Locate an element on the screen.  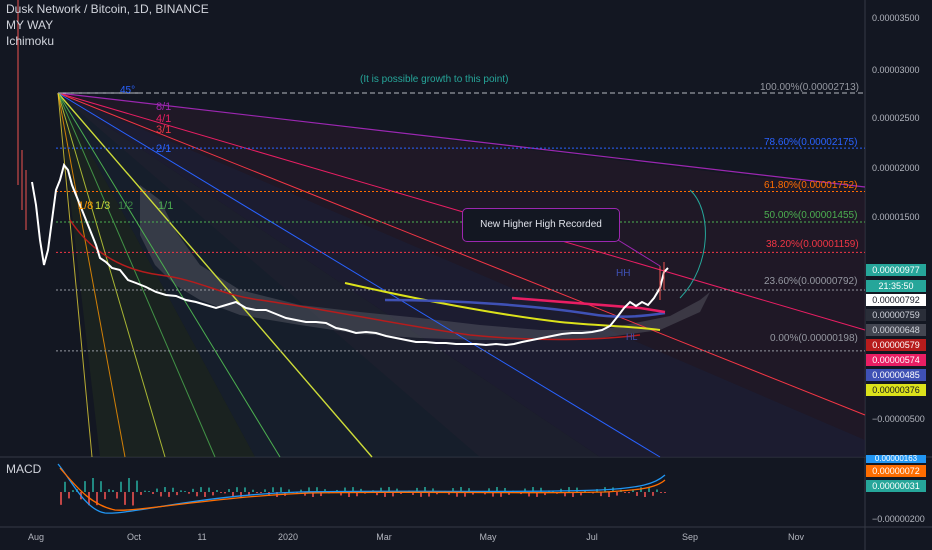
fib-label-23-6: 23.60%(0.00000792) is located at coordinates (811, 281).